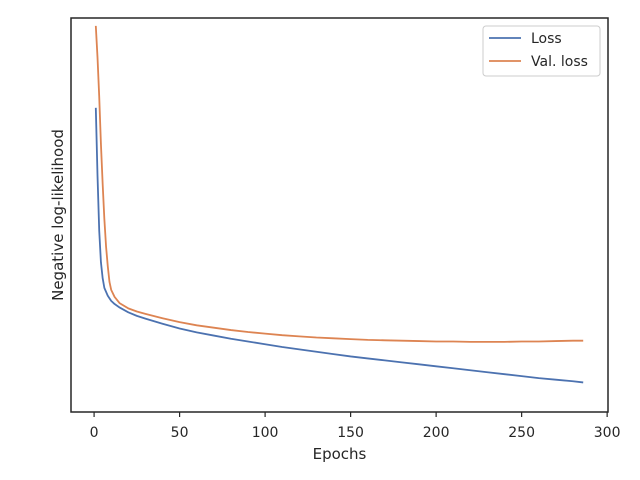 The image size is (640, 480). Describe the element at coordinates (521, 433) in the screenshot. I see `x-tick-label: 250` at that location.